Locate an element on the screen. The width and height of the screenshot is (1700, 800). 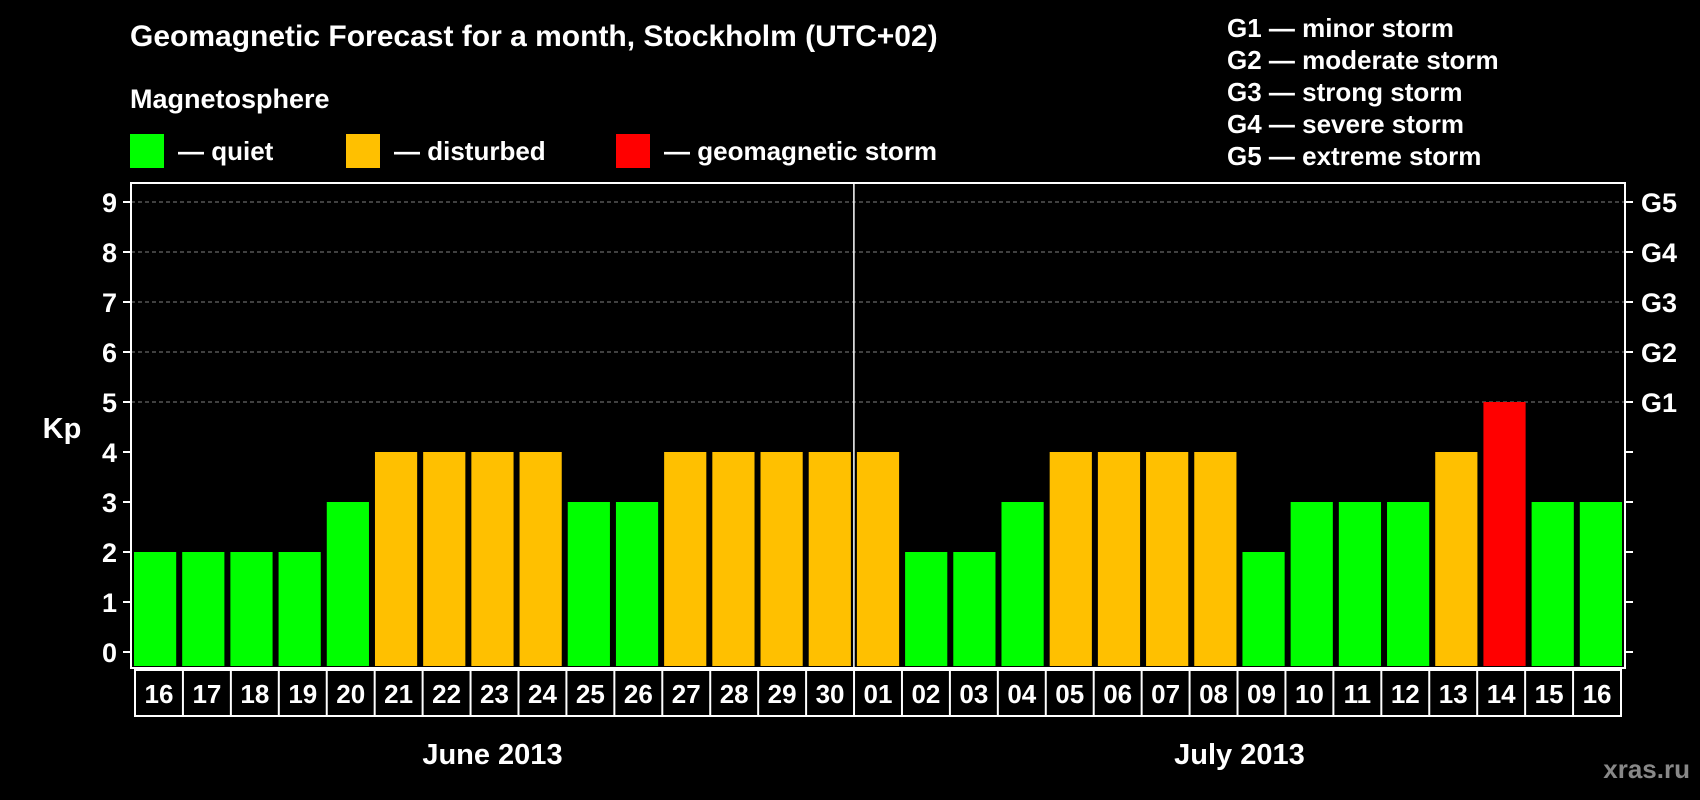
x-tick-label: 30 is located at coordinates (830, 694).